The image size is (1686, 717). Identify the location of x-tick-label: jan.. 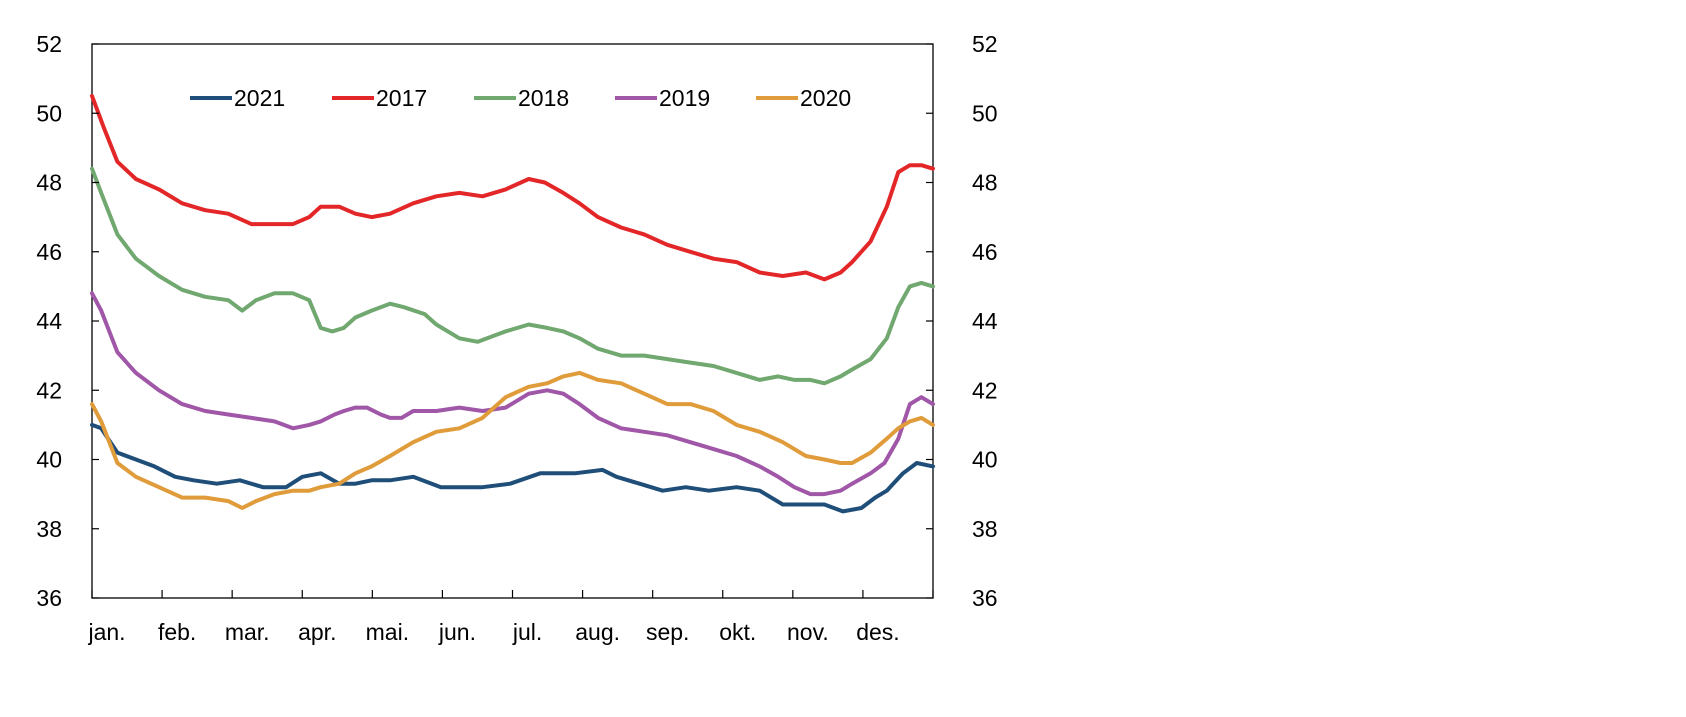
(106, 632).